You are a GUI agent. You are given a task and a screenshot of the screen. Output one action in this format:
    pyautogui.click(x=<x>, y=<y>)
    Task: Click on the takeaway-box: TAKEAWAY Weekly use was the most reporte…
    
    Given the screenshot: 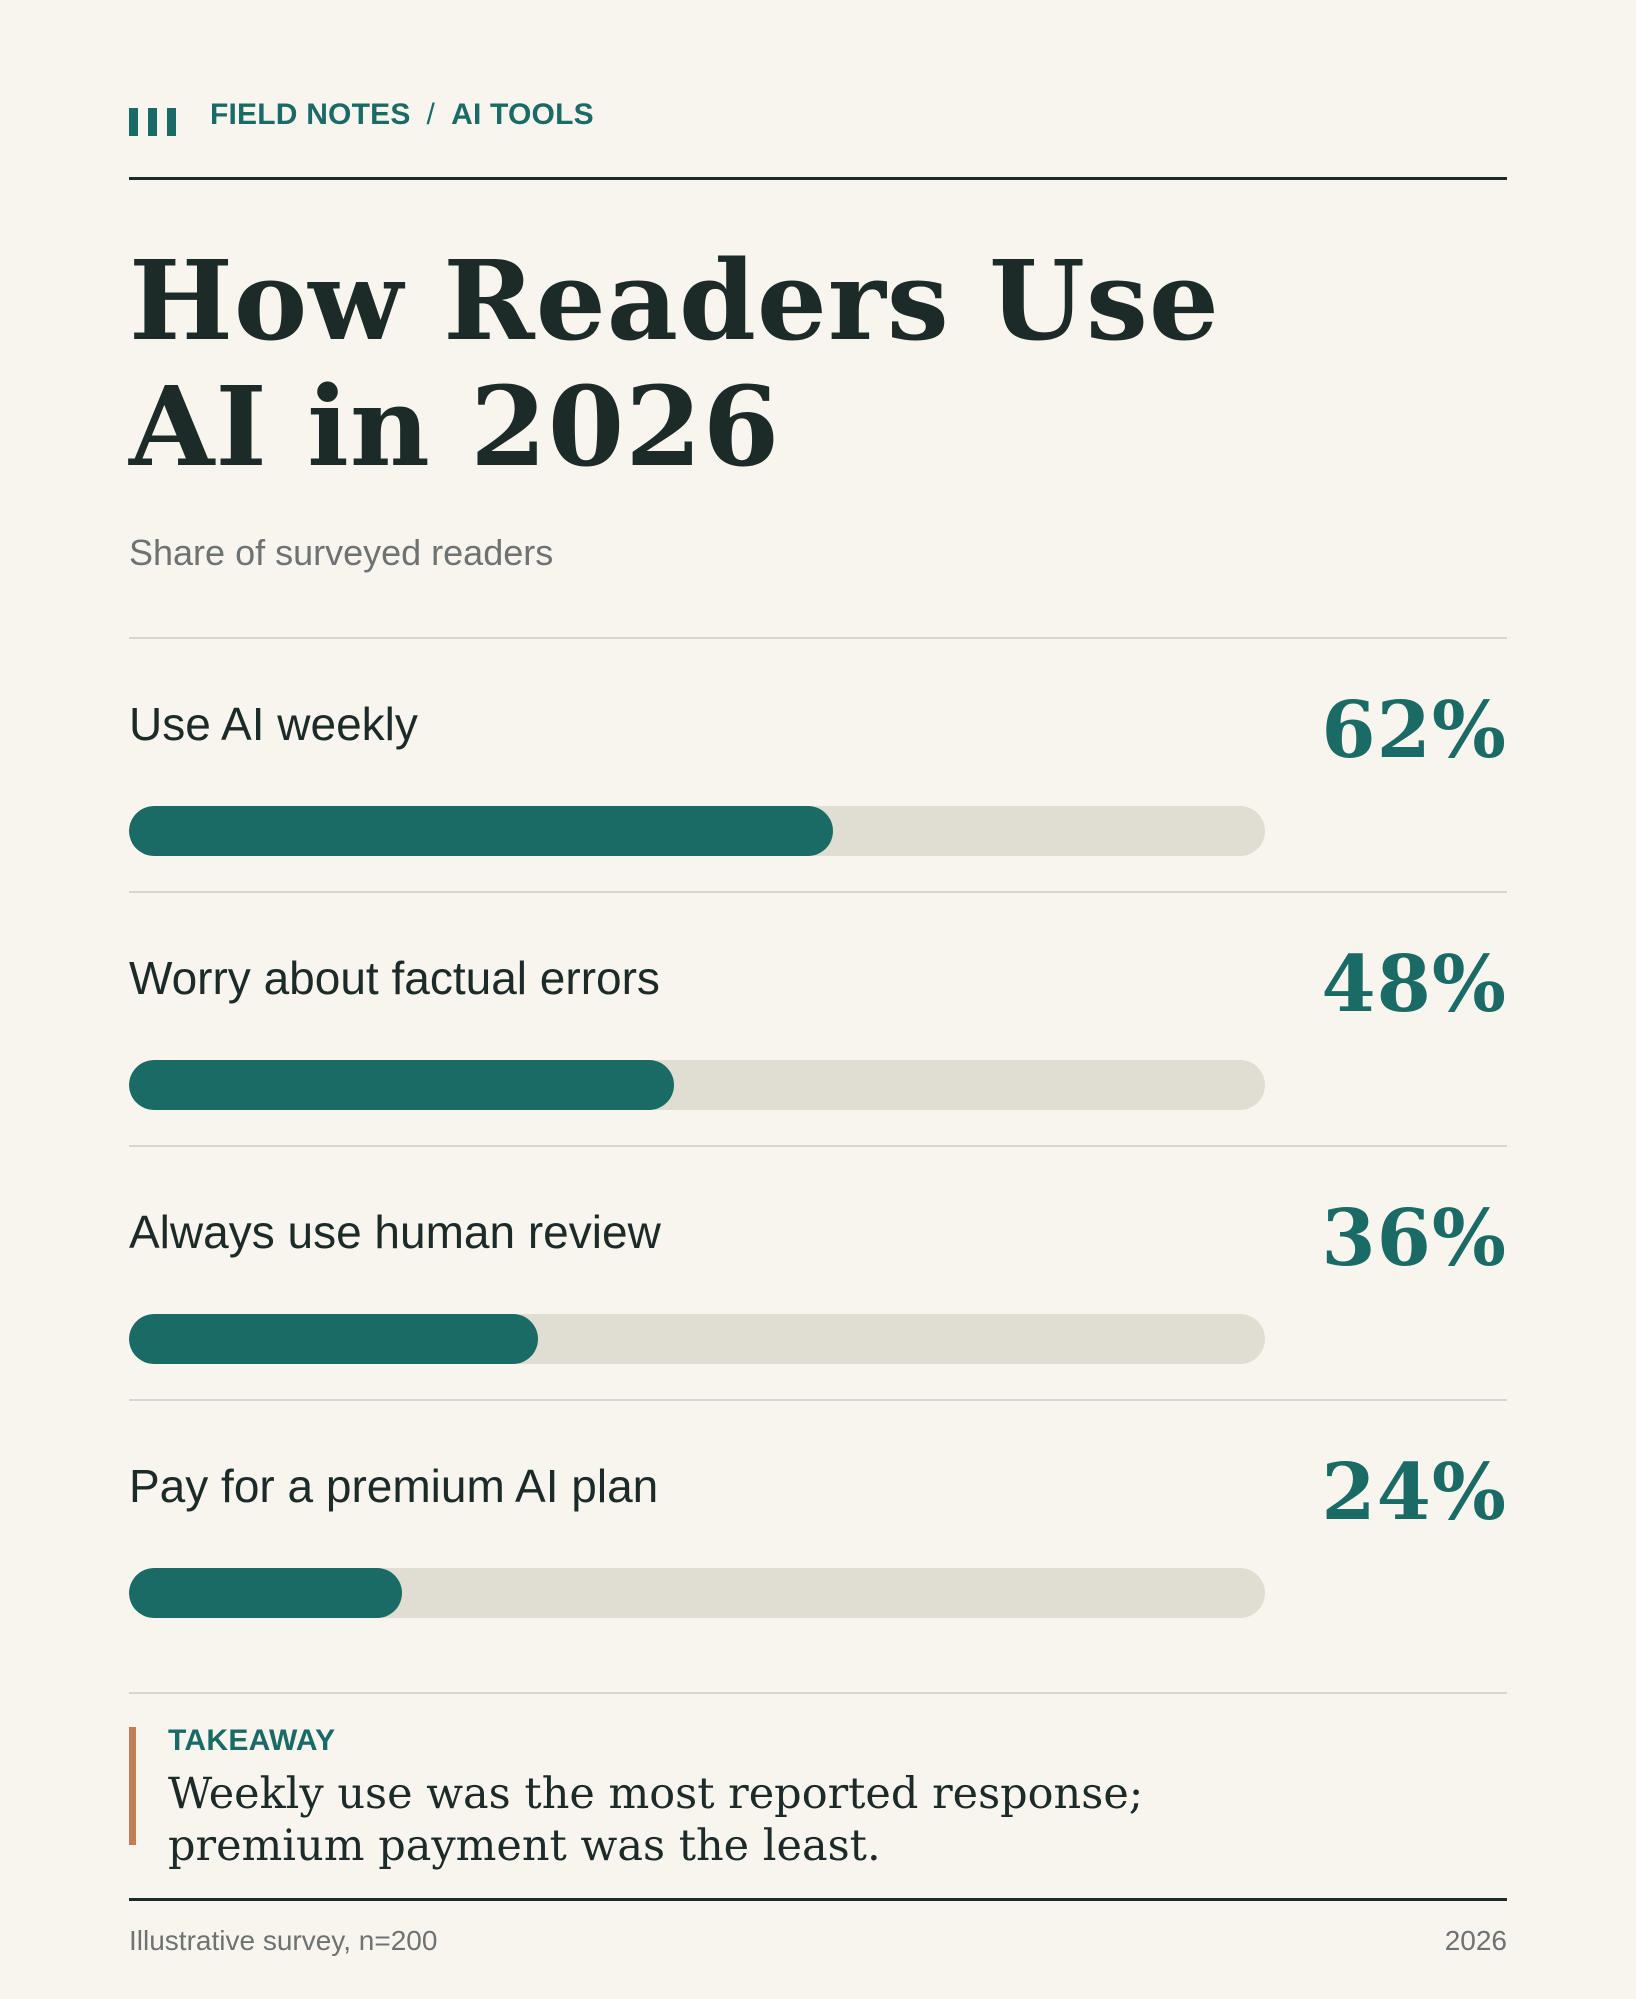 What is the action you would take?
    pyautogui.click(x=818, y=1797)
    